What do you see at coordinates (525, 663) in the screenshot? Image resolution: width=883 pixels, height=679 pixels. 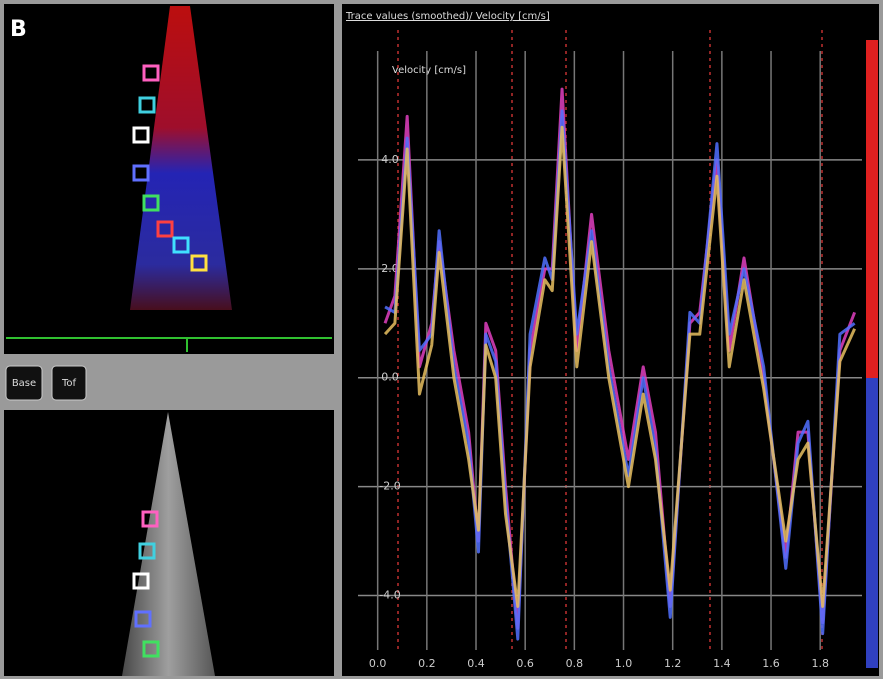 I see `x-tick-label: 0.6` at bounding box center [525, 663].